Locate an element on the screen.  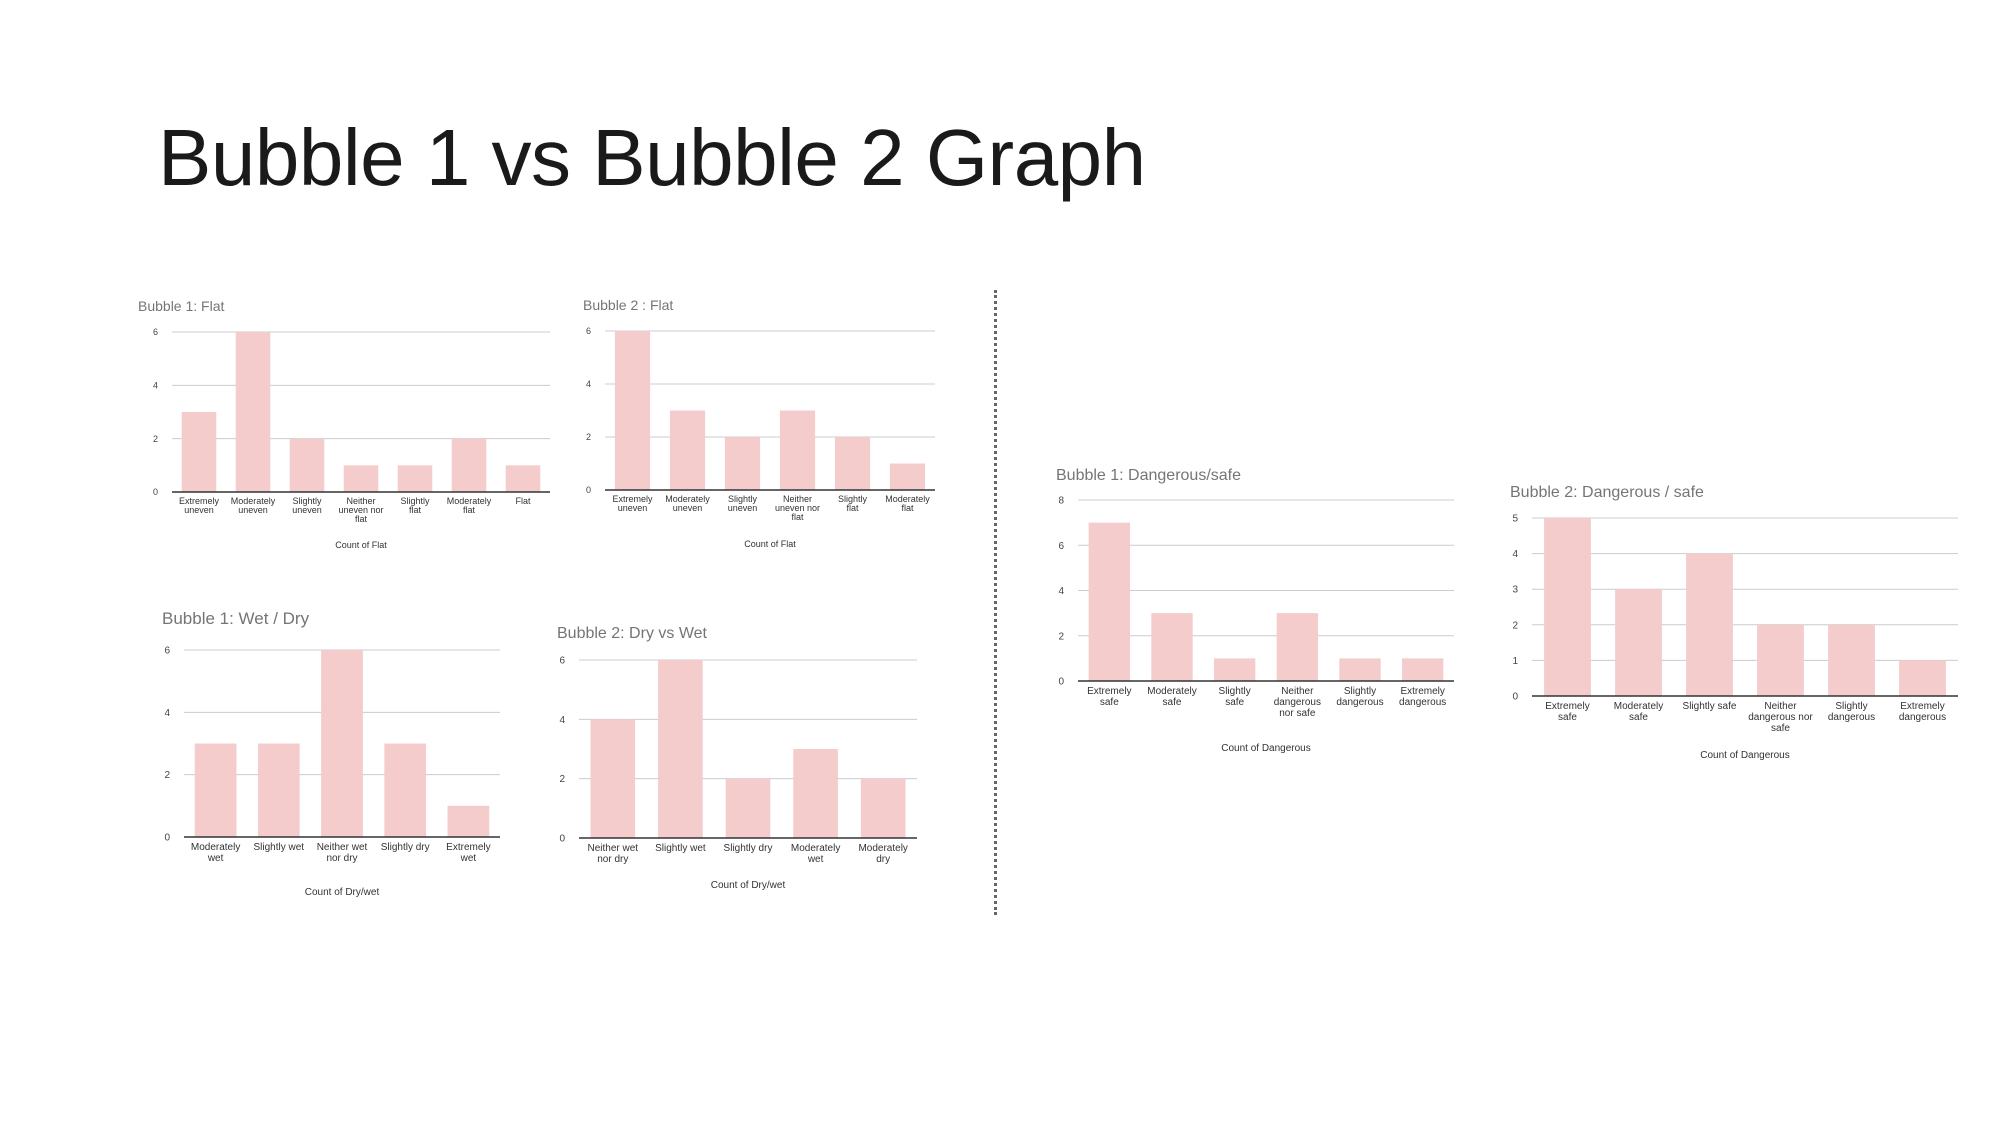
x-category-label: Extremely dangerous is located at coordinates (1922, 712).